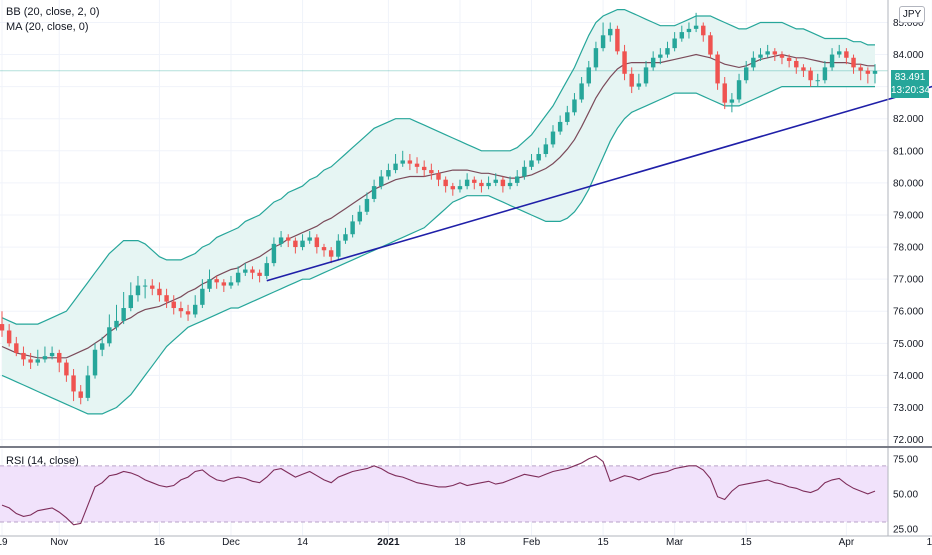  I want to click on rsi-legend: RSI (14, close), so click(42, 461).